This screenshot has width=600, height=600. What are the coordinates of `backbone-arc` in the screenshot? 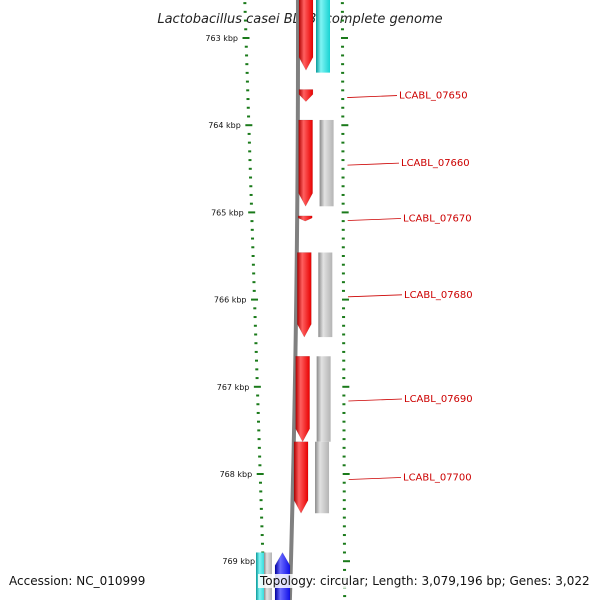 It's located at (293, 300).